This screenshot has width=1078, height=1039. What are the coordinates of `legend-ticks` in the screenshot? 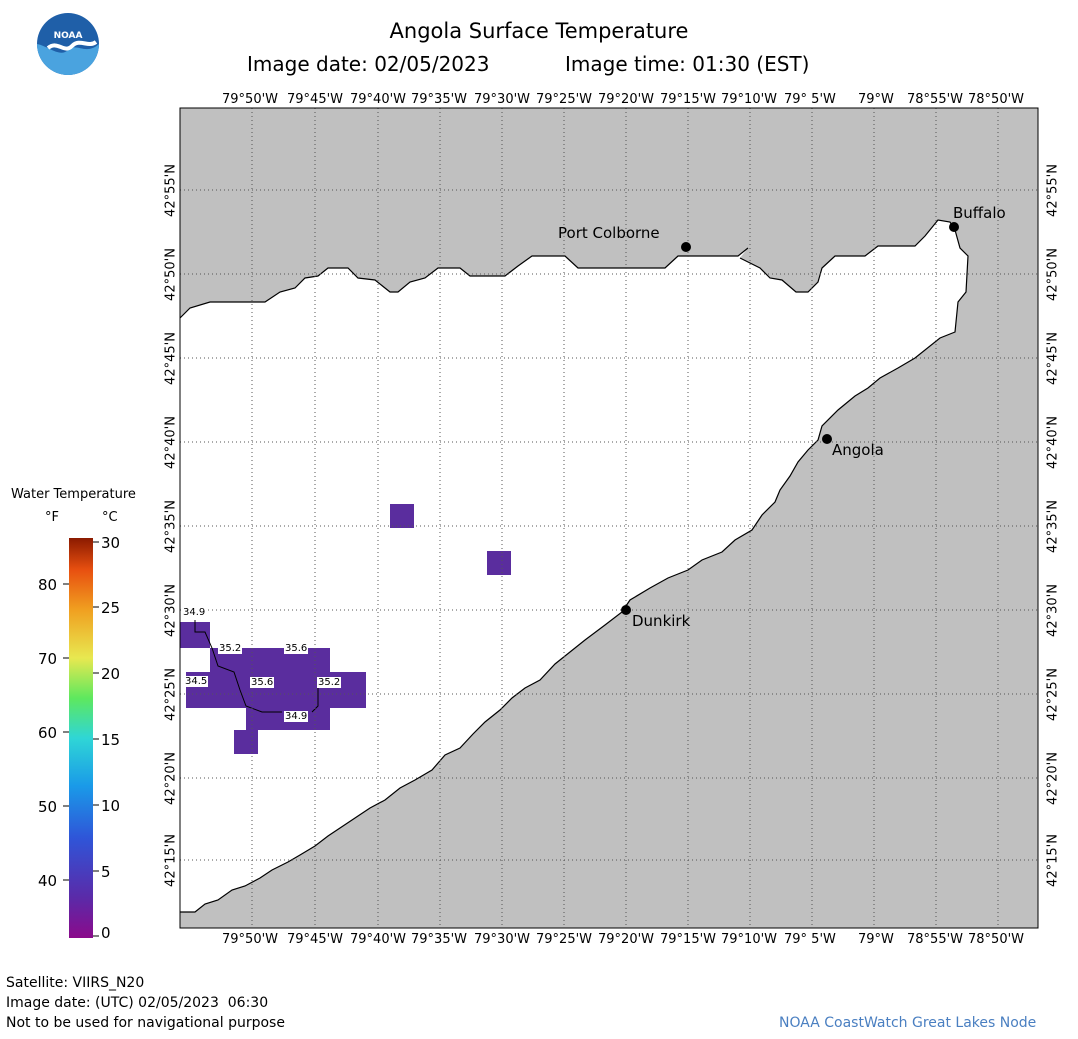 It's located at (81, 739).